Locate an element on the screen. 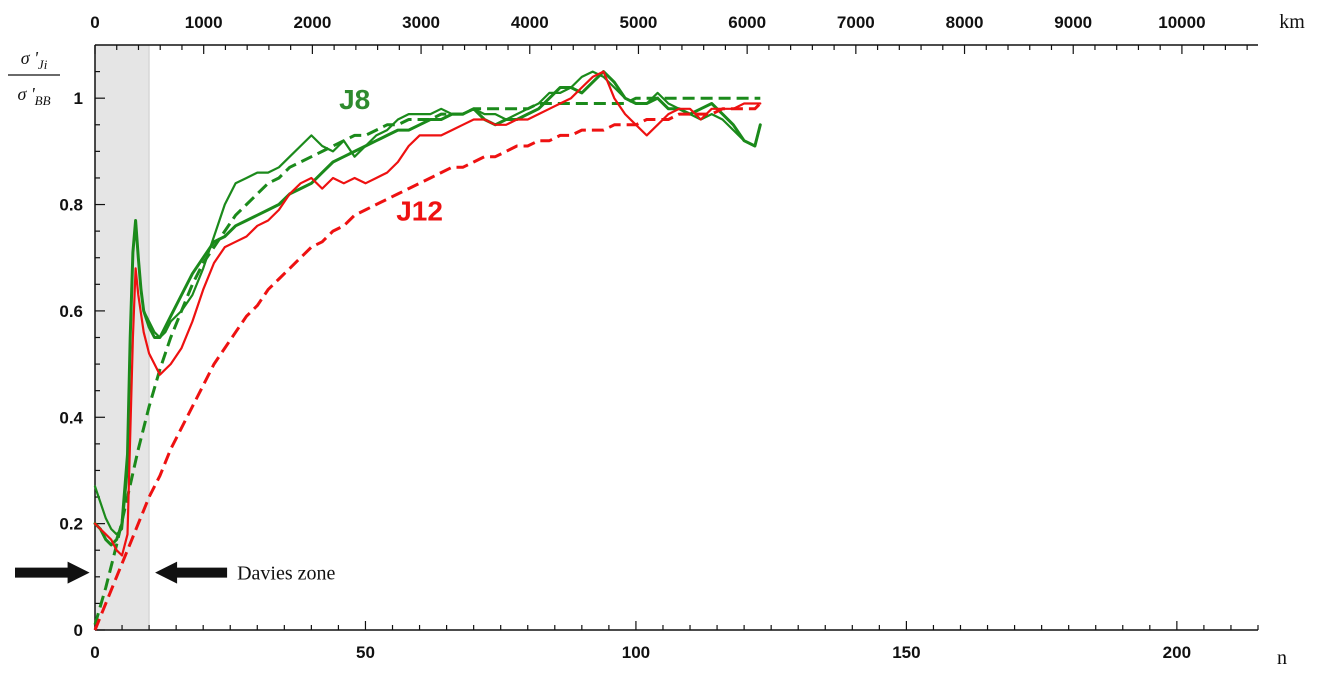  y-tick-label: 0.4 is located at coordinates (71, 417).